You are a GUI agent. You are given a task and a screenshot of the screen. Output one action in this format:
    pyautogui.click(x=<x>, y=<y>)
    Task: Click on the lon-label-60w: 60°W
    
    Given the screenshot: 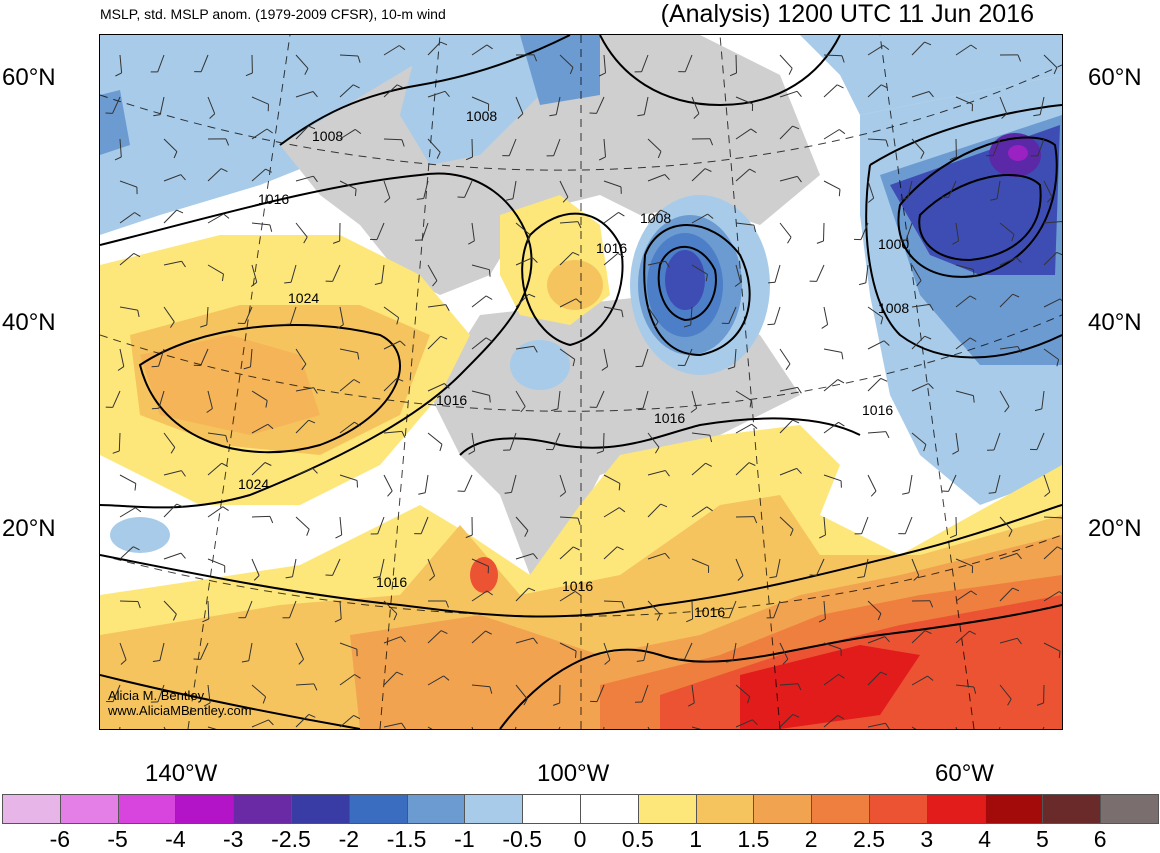 What is the action you would take?
    pyautogui.click(x=964, y=774)
    